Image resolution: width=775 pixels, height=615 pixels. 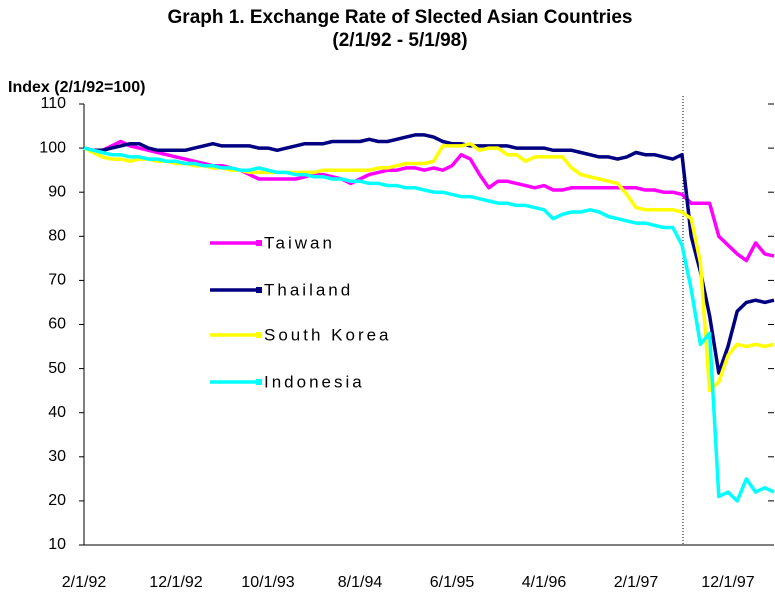 What do you see at coordinates (57, 236) in the screenshot?
I see `y-tick-label: 80` at bounding box center [57, 236].